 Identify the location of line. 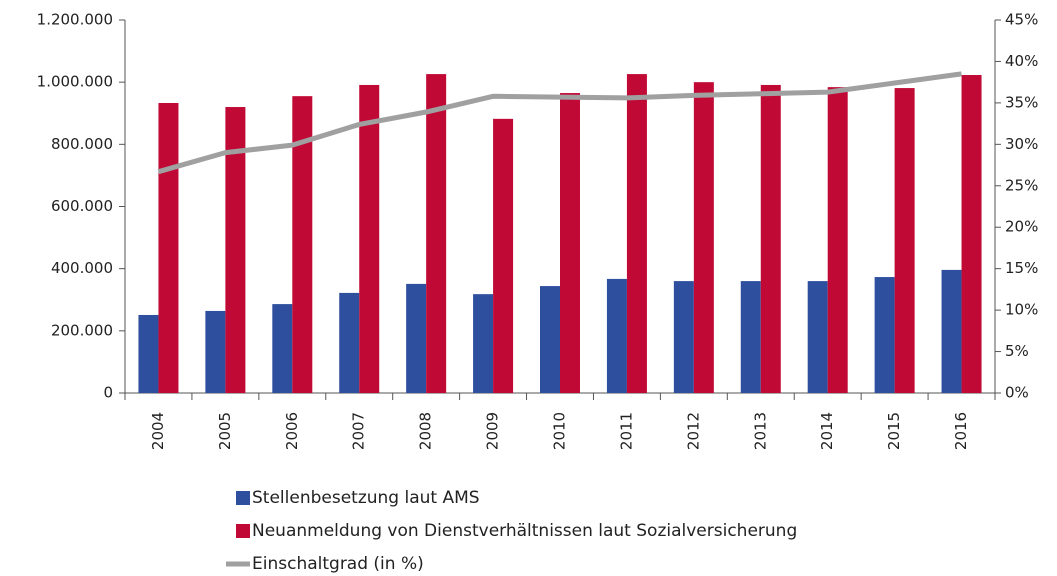
(559, 123).